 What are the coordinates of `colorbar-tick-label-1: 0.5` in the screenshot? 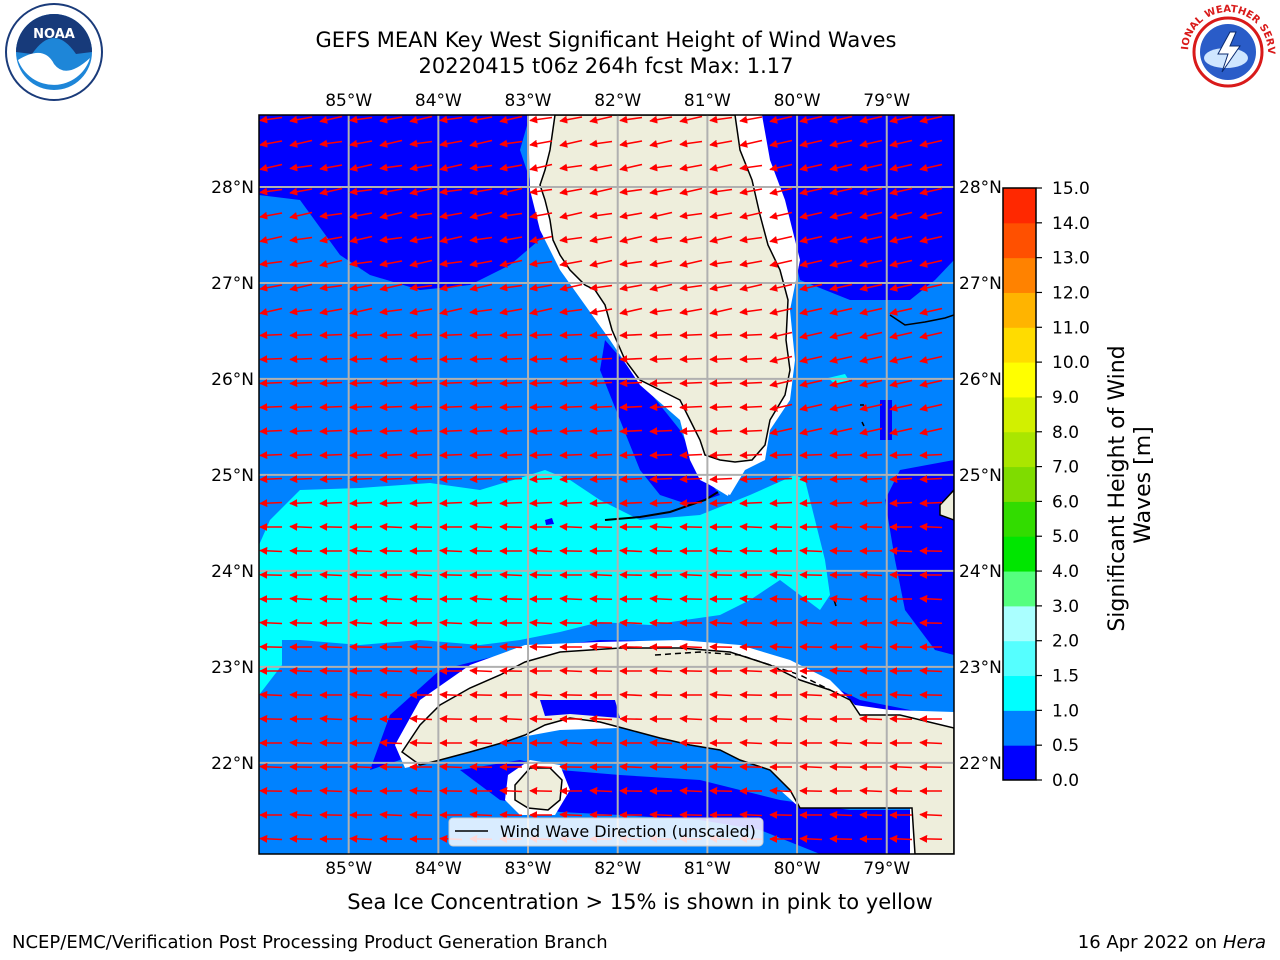 It's located at (1065, 746).